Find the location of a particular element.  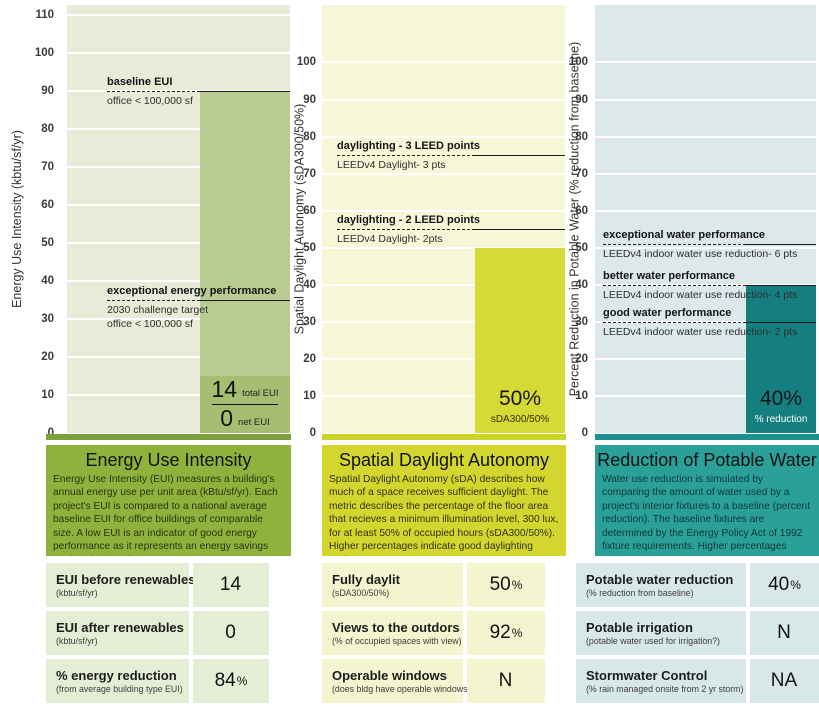

metric-sublabel: (% reduction from baseline) is located at coordinates (640, 593).